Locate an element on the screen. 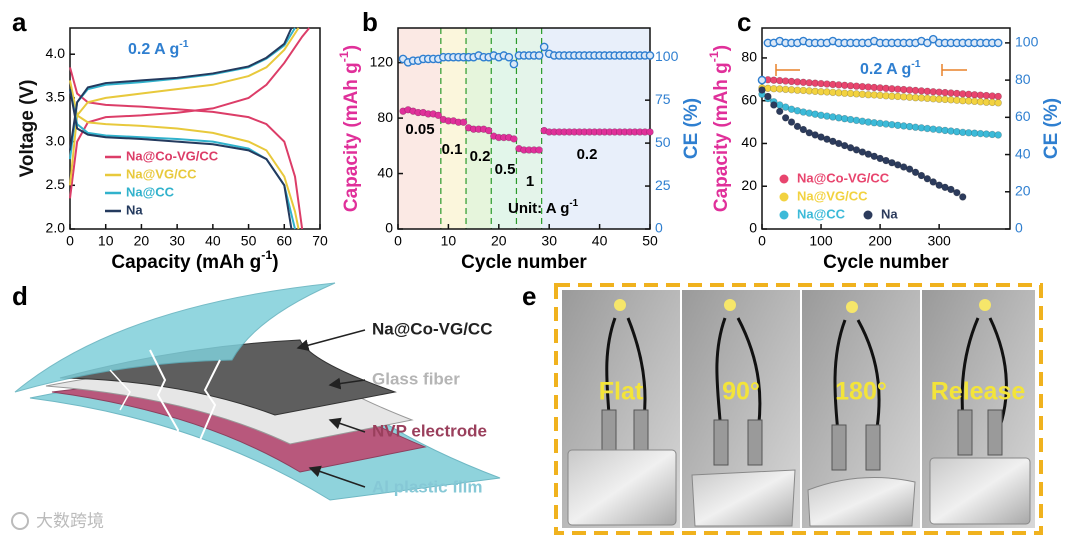 The width and height of the screenshot is (1080, 541). x-tick-label: 60 is located at coordinates (284, 241).